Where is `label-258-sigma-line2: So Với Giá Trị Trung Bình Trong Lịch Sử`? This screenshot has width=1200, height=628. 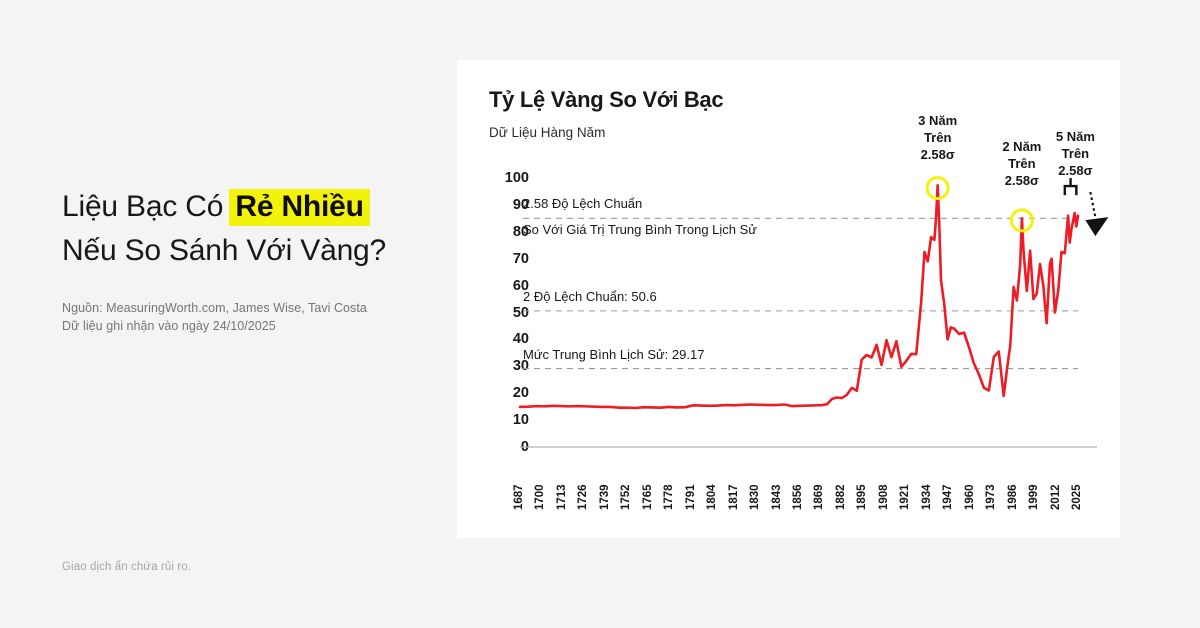
label-258-sigma-line2: So Với Giá Trị Trung Bình Trong Lịch Sử is located at coordinates (640, 230).